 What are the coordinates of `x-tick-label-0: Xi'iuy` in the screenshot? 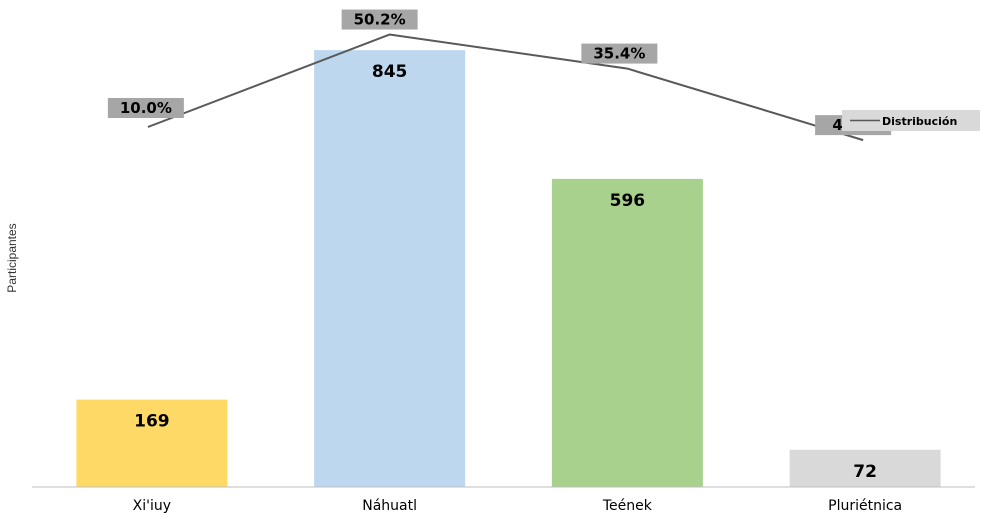 It's located at (152, 505).